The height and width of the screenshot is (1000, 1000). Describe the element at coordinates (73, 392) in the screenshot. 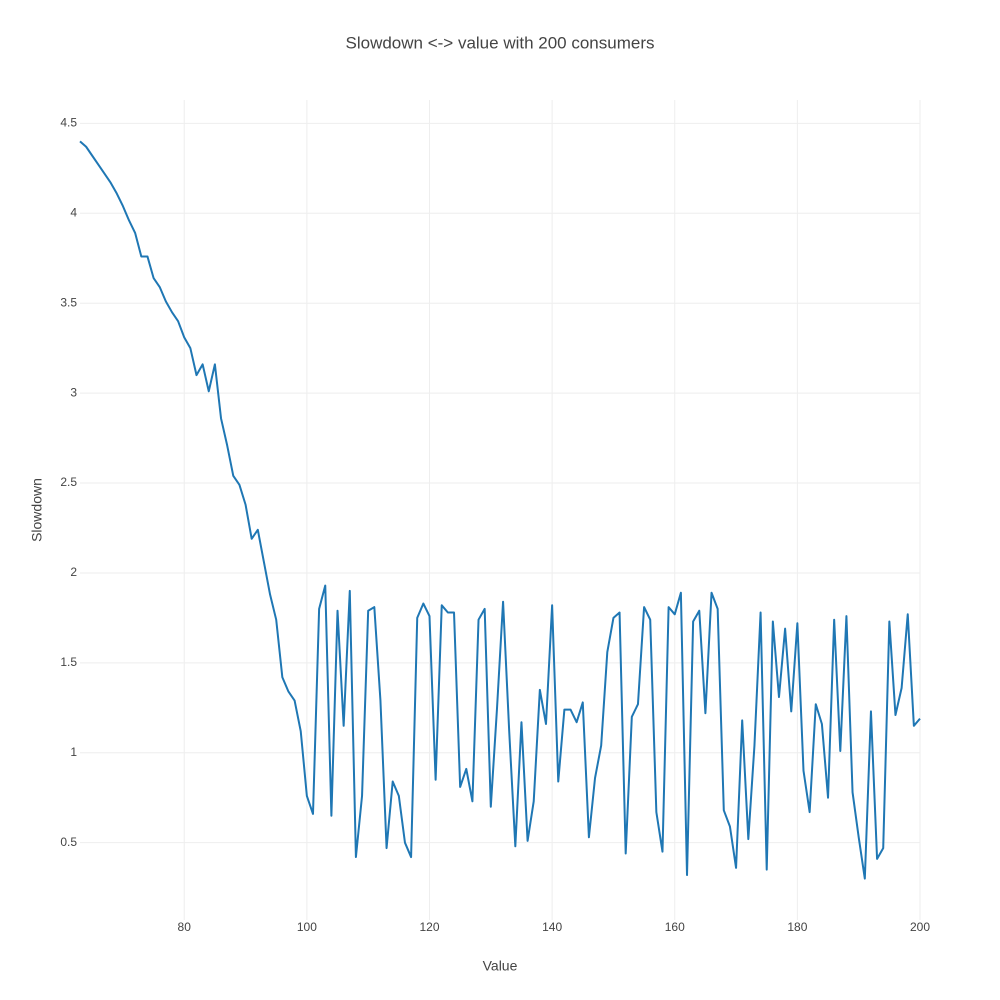

I see `y-tick-label: 3` at that location.